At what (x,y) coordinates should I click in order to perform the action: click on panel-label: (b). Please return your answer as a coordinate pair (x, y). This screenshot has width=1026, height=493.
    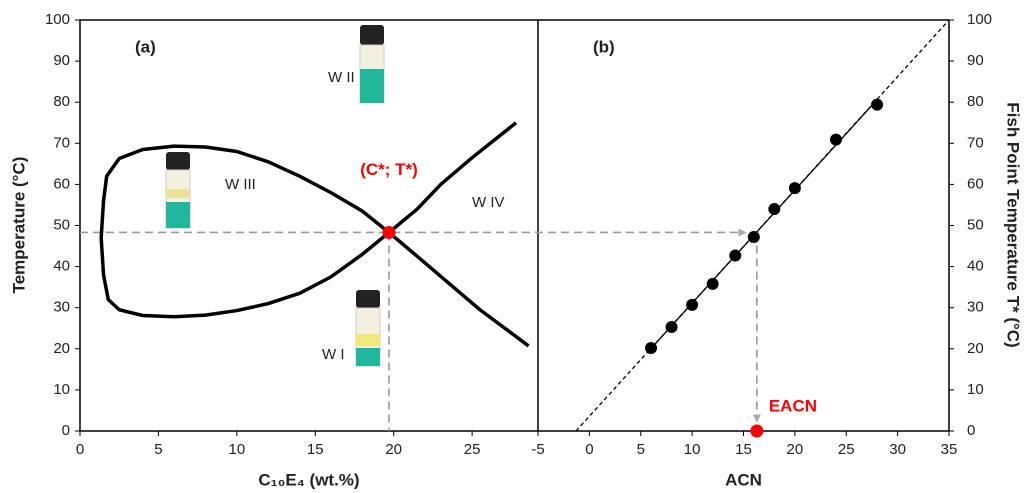
    Looking at the image, I should click on (604, 46).